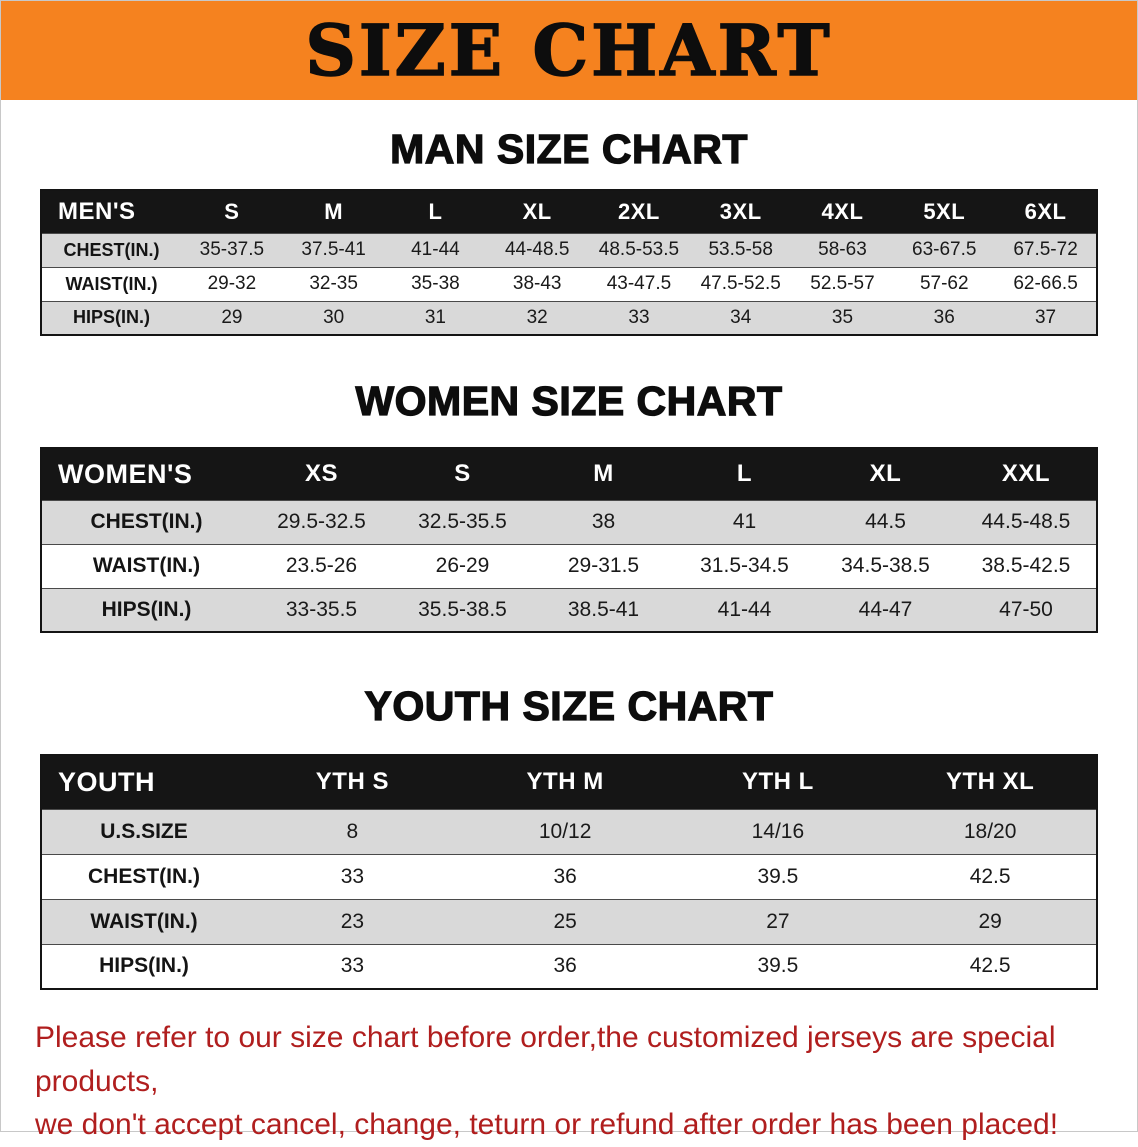 The height and width of the screenshot is (1147, 1138). I want to click on size-value-cell: 34, so click(741, 317).